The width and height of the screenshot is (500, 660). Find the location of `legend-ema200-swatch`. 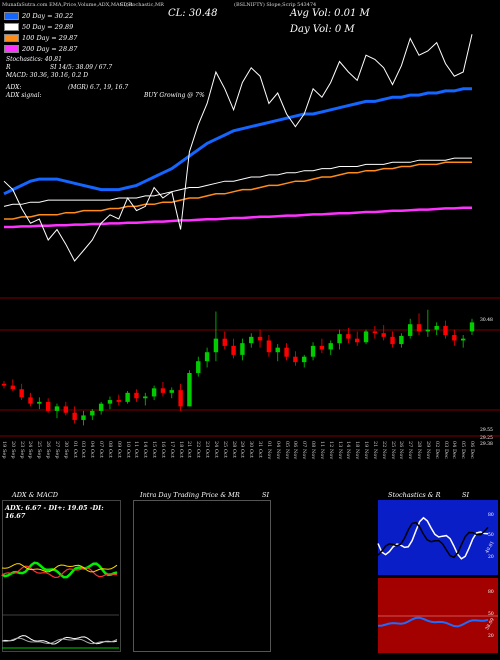

legend-ema200-swatch is located at coordinates (11, 48).